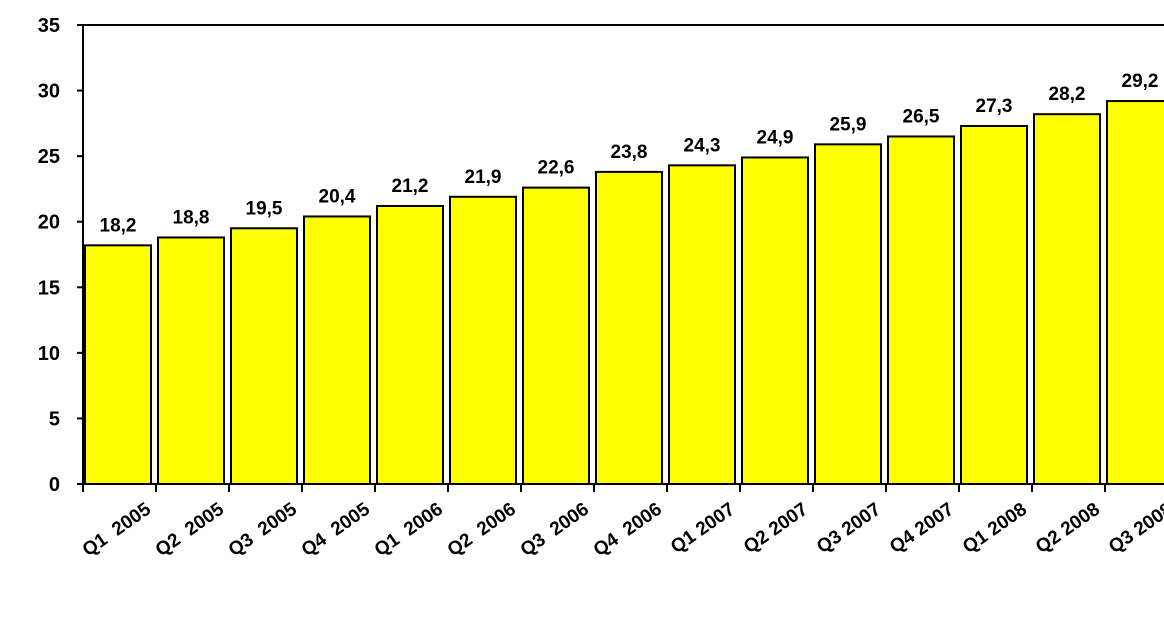 This screenshot has width=1164, height=621. I want to click on data-label: 18,8, so click(191, 217).